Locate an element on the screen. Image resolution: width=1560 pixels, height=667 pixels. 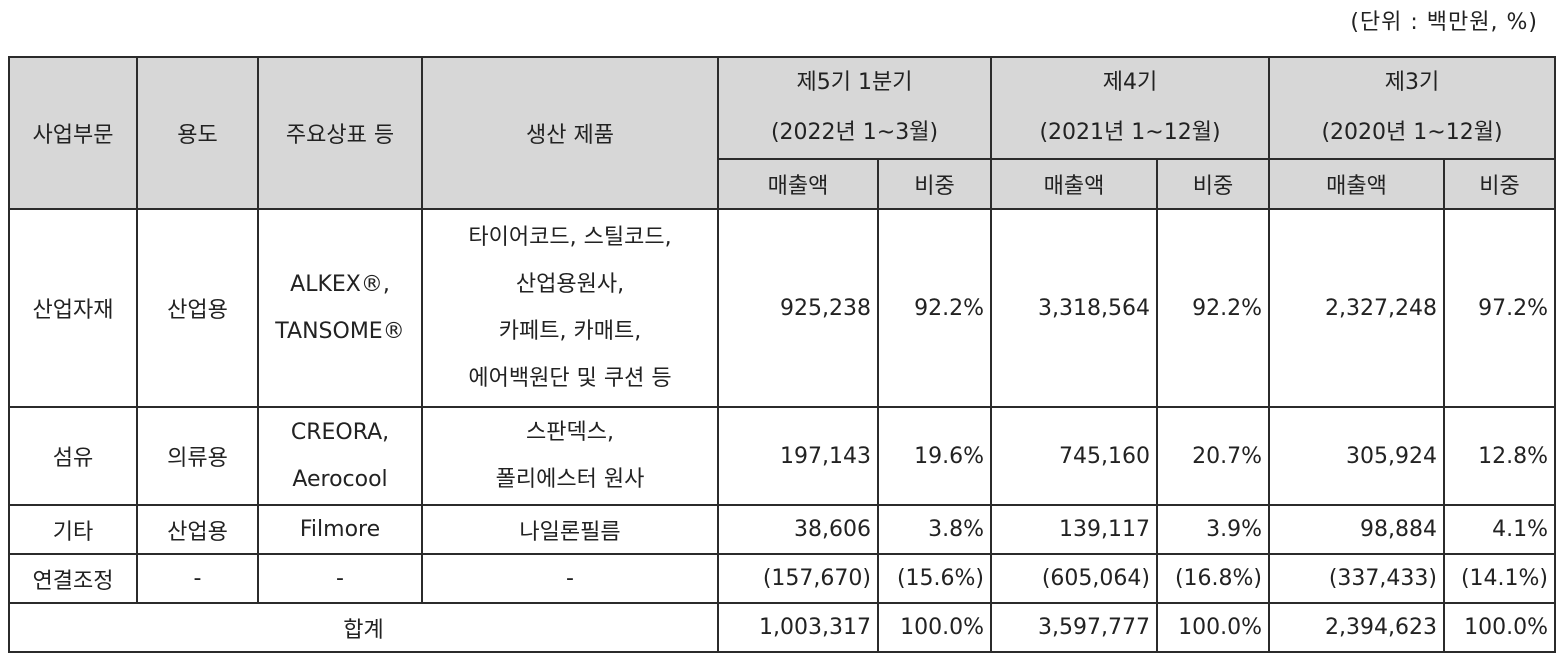
sales-cell: 305,924 is located at coordinates (1356, 456).